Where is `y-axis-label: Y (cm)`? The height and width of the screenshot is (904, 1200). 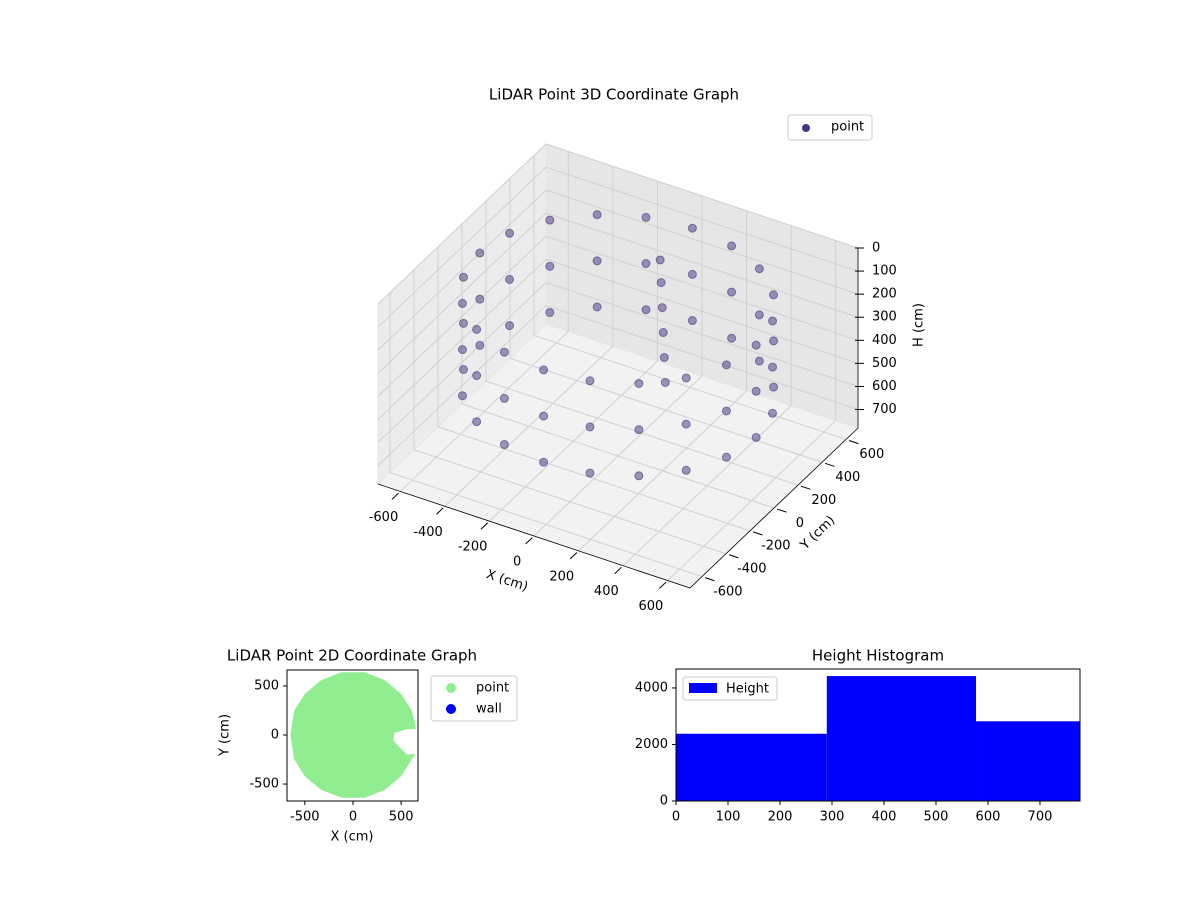
y-axis-label: Y (cm) is located at coordinates (225, 735).